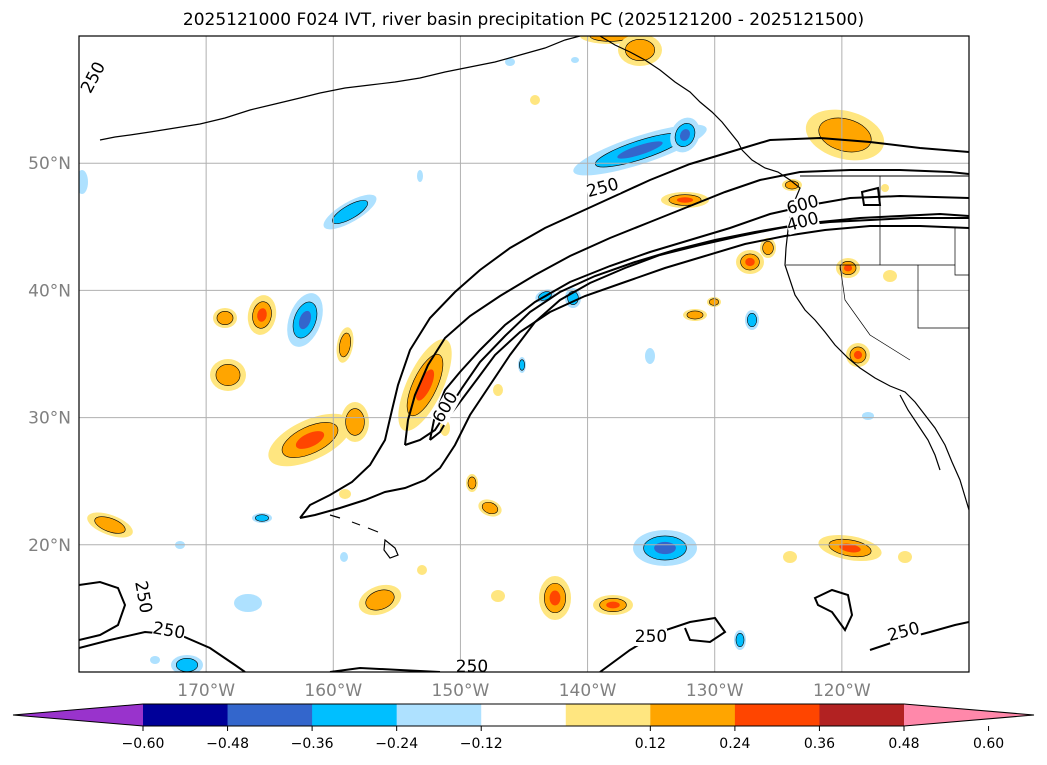 The width and height of the screenshot is (1047, 765). Describe the element at coordinates (312, 744) in the screenshot. I see `colorbar-tick-label: −0.36` at that location.